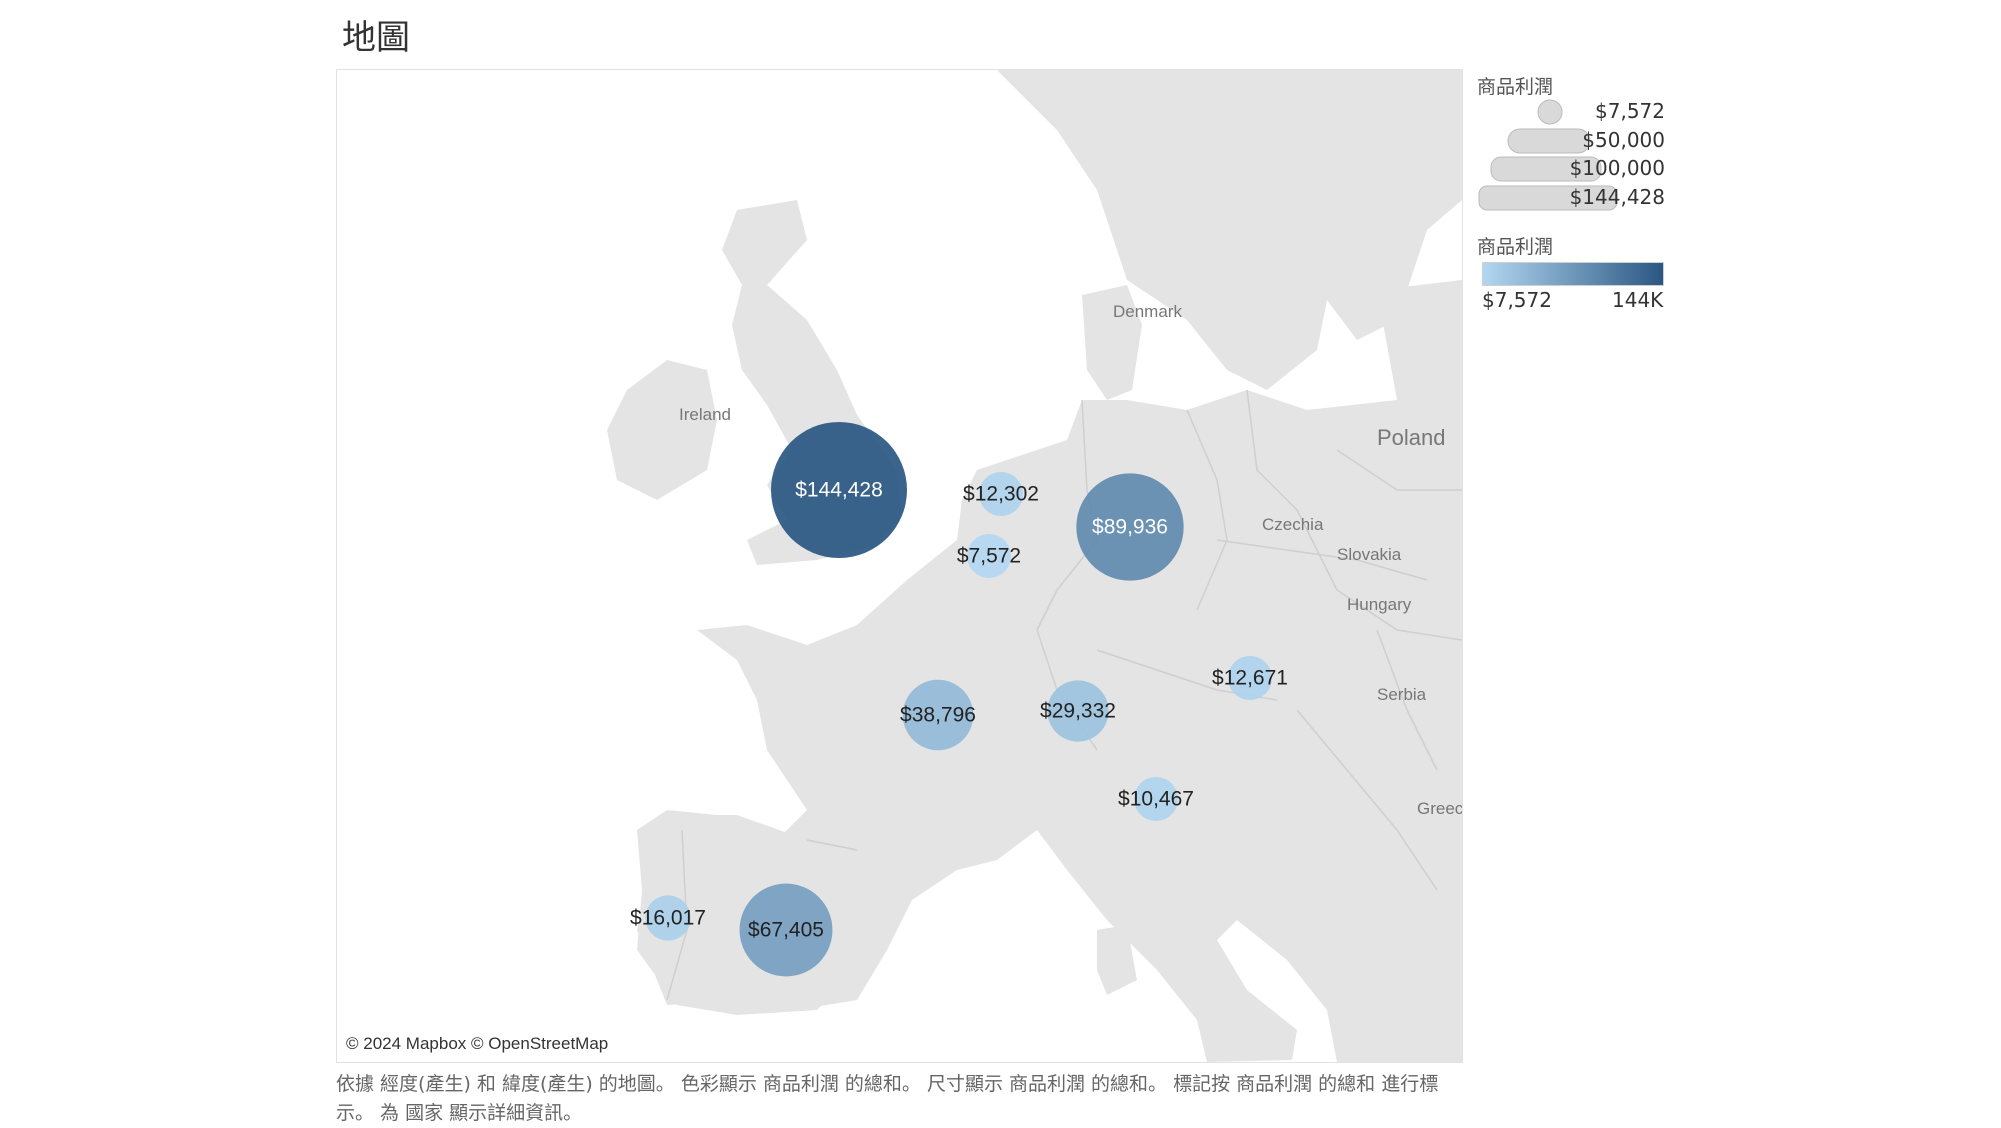 The image size is (2001, 1128). What do you see at coordinates (1379, 604) in the screenshot?
I see `country-label-hungary: Hungary` at bounding box center [1379, 604].